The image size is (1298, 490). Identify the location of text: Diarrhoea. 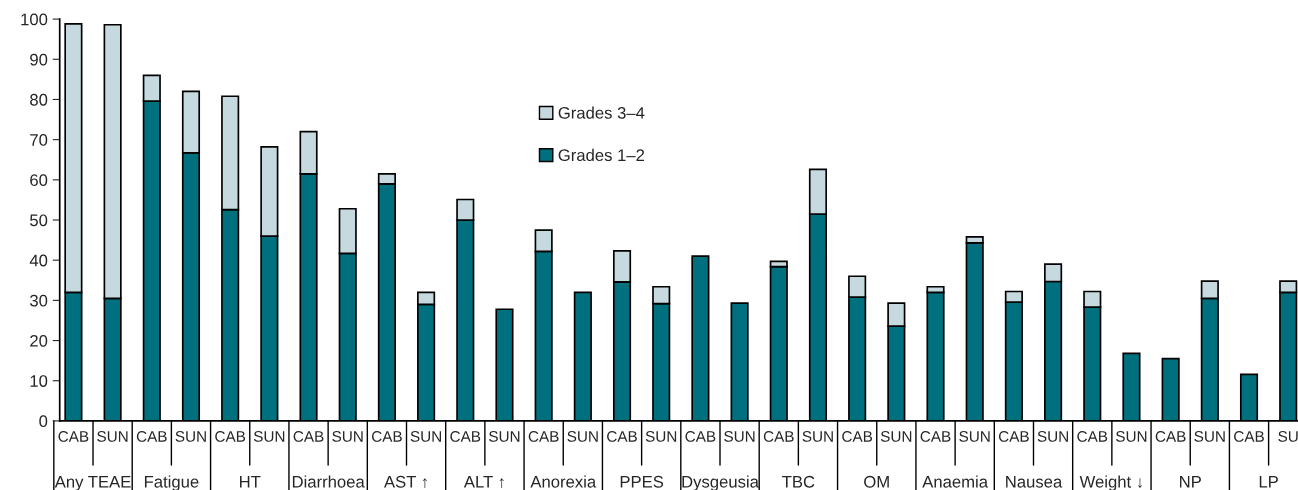
(328, 481).